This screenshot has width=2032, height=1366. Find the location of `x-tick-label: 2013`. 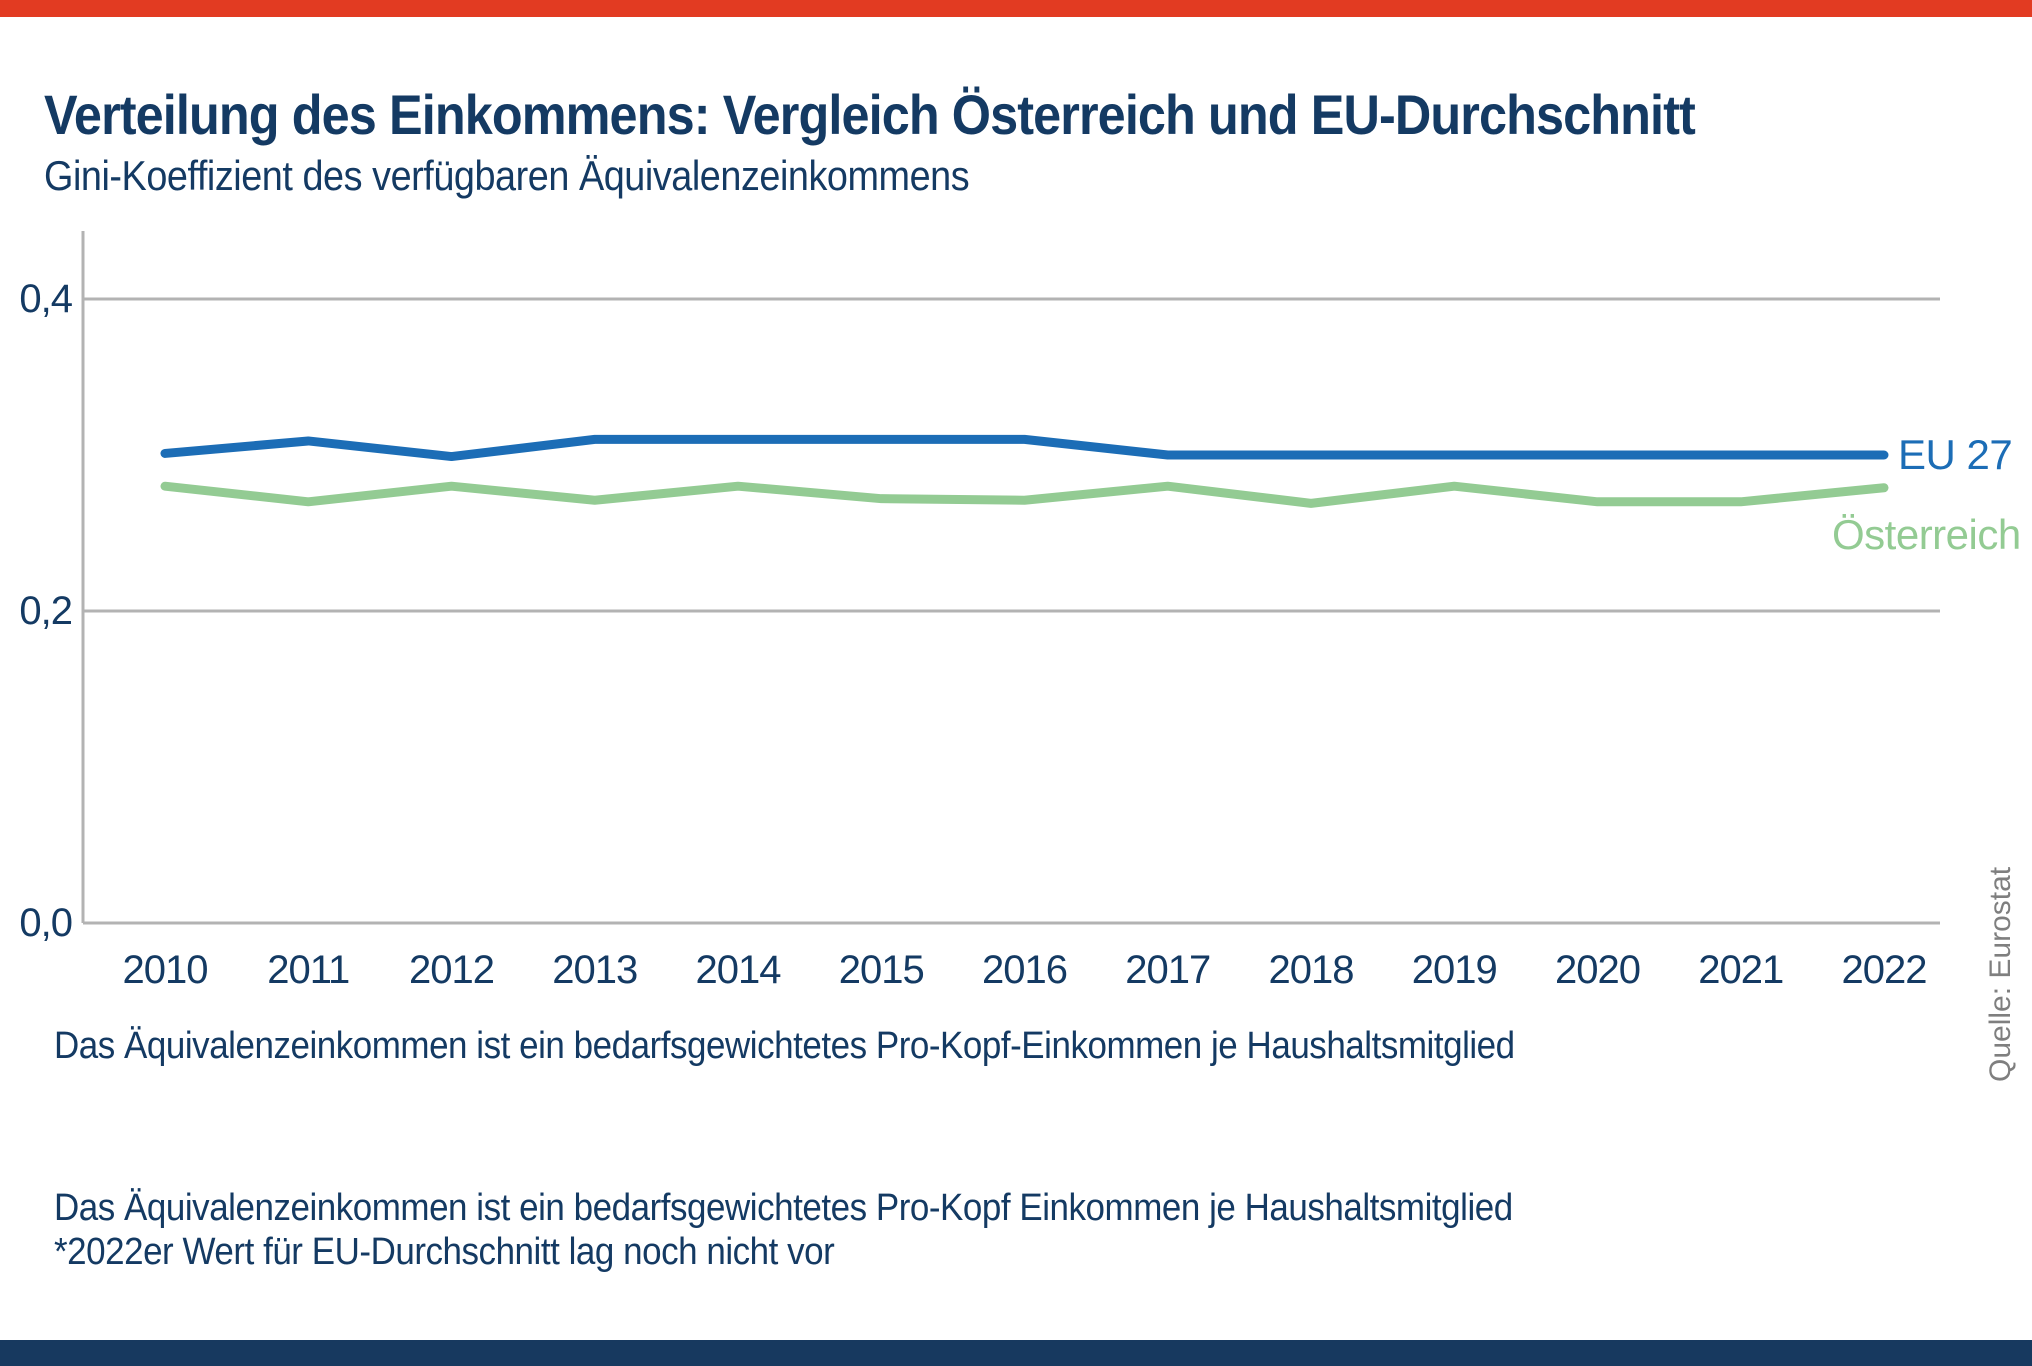

x-tick-label: 2013 is located at coordinates (595, 970).